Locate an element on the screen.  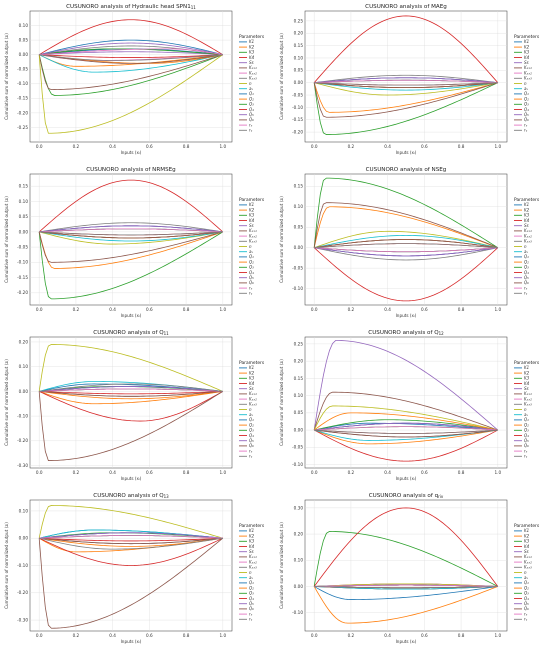
chart-title-subscript: 13 is located at coordinates (167, 496).